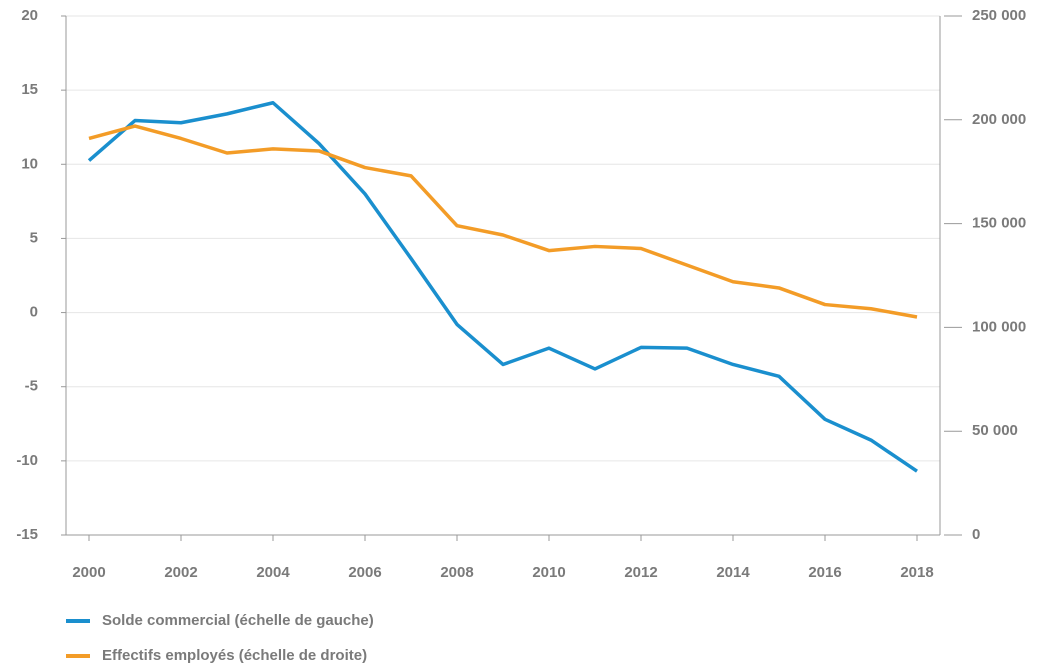 Image resolution: width=1047 pixels, height=667 pixels. What do you see at coordinates (733, 572) in the screenshot?
I see `x-tick-label: 2014` at bounding box center [733, 572].